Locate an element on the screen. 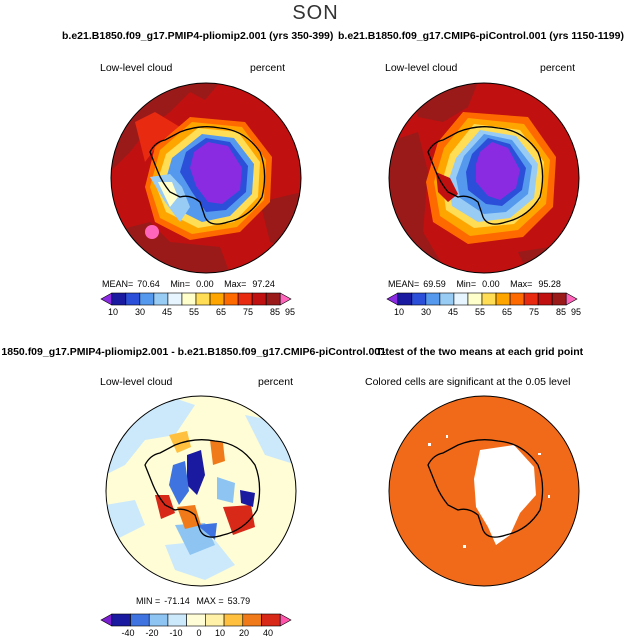 The image size is (631, 642). variable-label-picontrol: Low-level cloud is located at coordinates (421, 68).